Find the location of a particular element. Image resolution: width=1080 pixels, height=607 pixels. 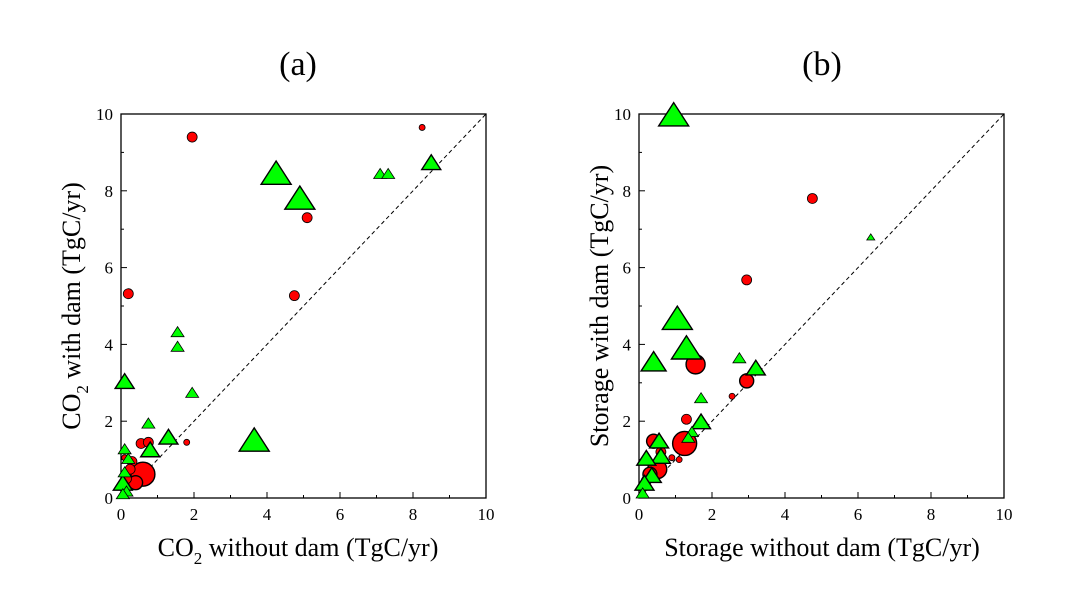

panel-b-xlabel: Storage without dam (TgC/yr) is located at coordinates (822, 547).